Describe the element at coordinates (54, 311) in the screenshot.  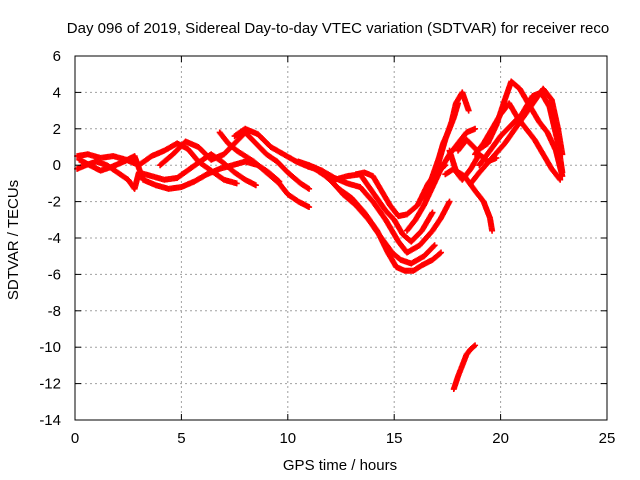
I see `y-tick-label: -8` at that location.